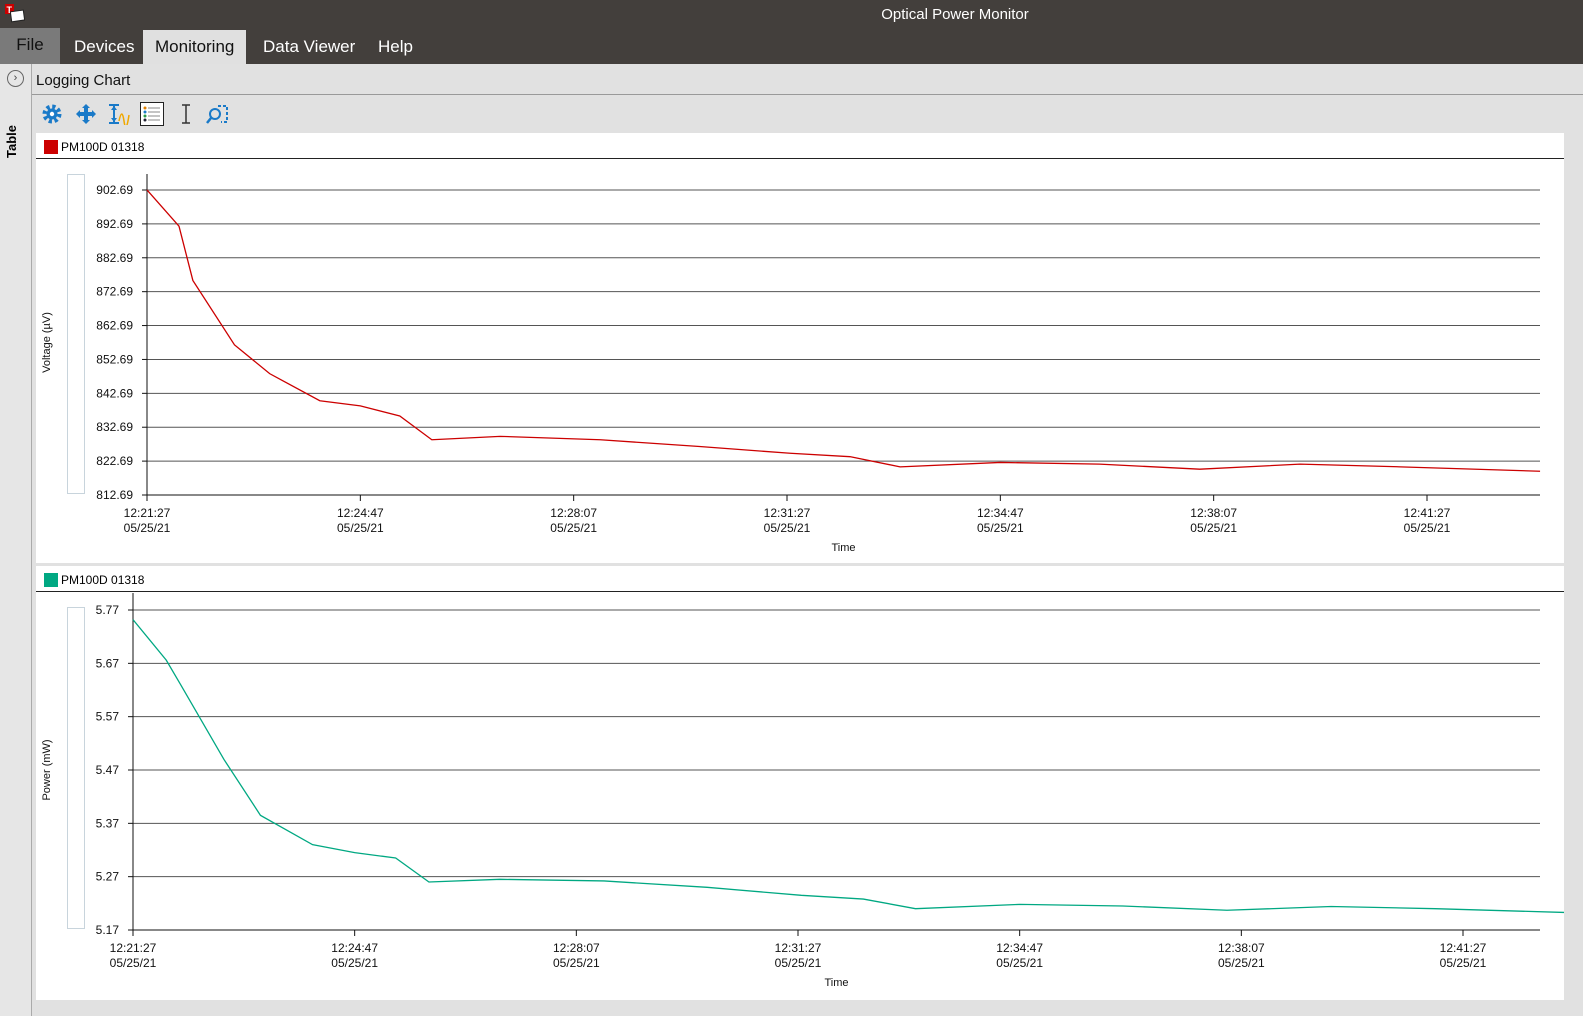 The image size is (1583, 1016). What do you see at coordinates (108, 610) in the screenshot?
I see `y-tick-label: 5.77` at bounding box center [108, 610].